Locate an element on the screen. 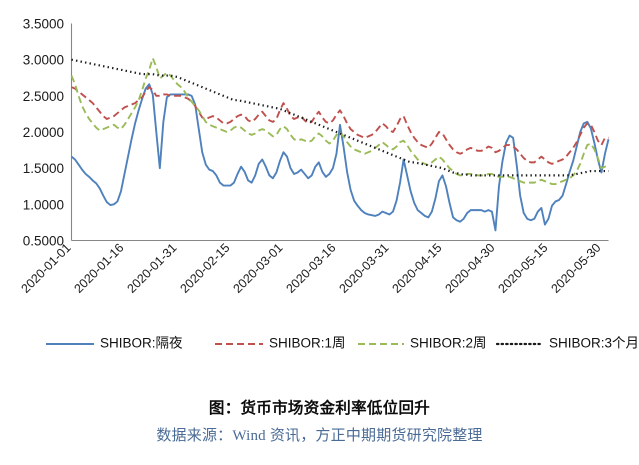  y-axis-tick-label: 1.0000 is located at coordinates (43, 204).